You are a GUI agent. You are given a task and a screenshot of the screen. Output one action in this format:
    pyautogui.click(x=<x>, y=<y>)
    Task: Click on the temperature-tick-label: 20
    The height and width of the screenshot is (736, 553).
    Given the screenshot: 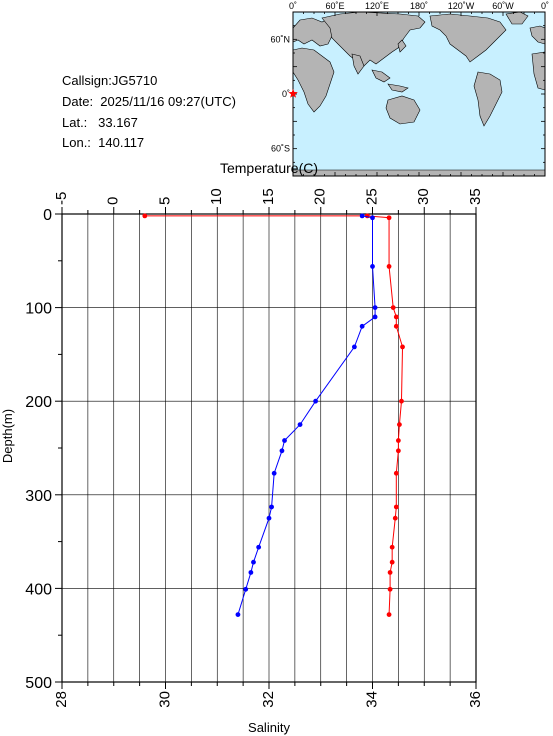 What is the action you would take?
    pyautogui.click(x=320, y=196)
    